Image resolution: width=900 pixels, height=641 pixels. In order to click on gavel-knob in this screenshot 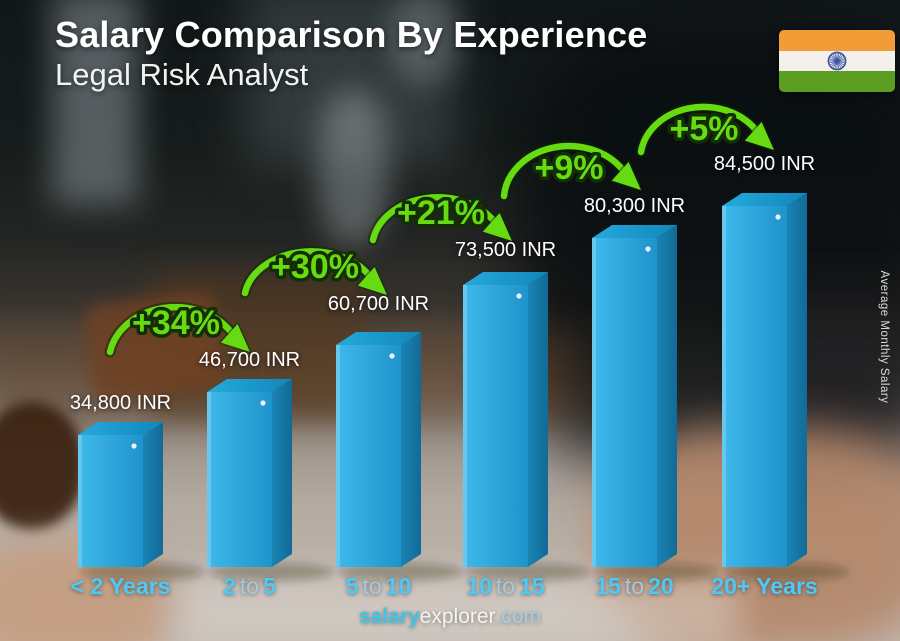, I will do `click(43, 466)`.